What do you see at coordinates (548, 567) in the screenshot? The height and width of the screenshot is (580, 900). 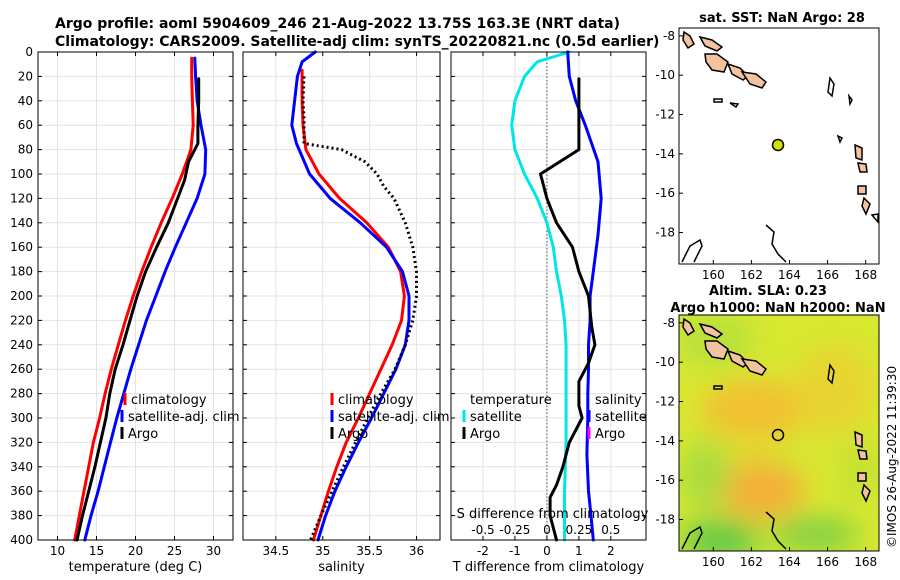 I see `x-axis-label: T difference from climatology` at bounding box center [548, 567].